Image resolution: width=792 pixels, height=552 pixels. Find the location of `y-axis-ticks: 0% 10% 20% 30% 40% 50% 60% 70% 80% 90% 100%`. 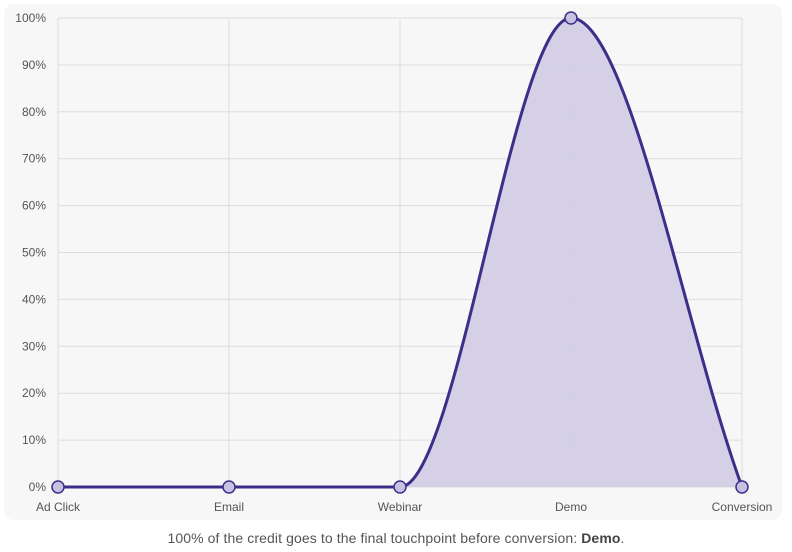

y-axis-ticks: 0% 10% 20% 30% 40% 50% 60% 70% 80% 90% 100% is located at coordinates (30, 252).